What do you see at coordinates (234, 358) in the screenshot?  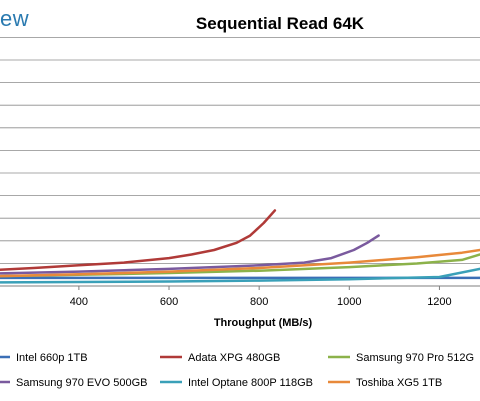 I see `legend-label: Adata XPG 480GB` at bounding box center [234, 358].